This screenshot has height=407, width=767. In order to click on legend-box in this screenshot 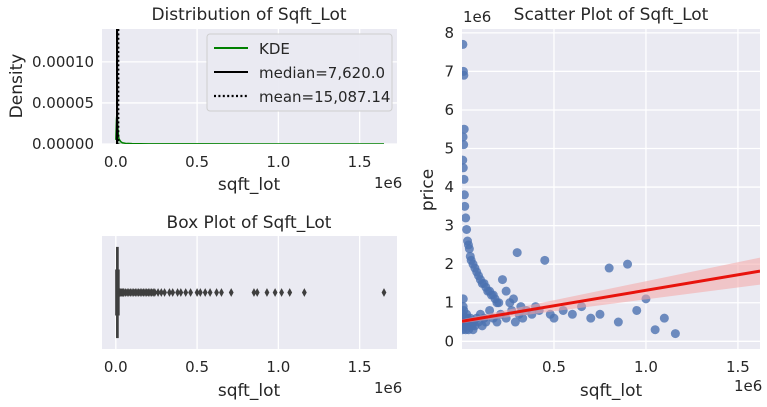, I will do `click(299, 72)`.